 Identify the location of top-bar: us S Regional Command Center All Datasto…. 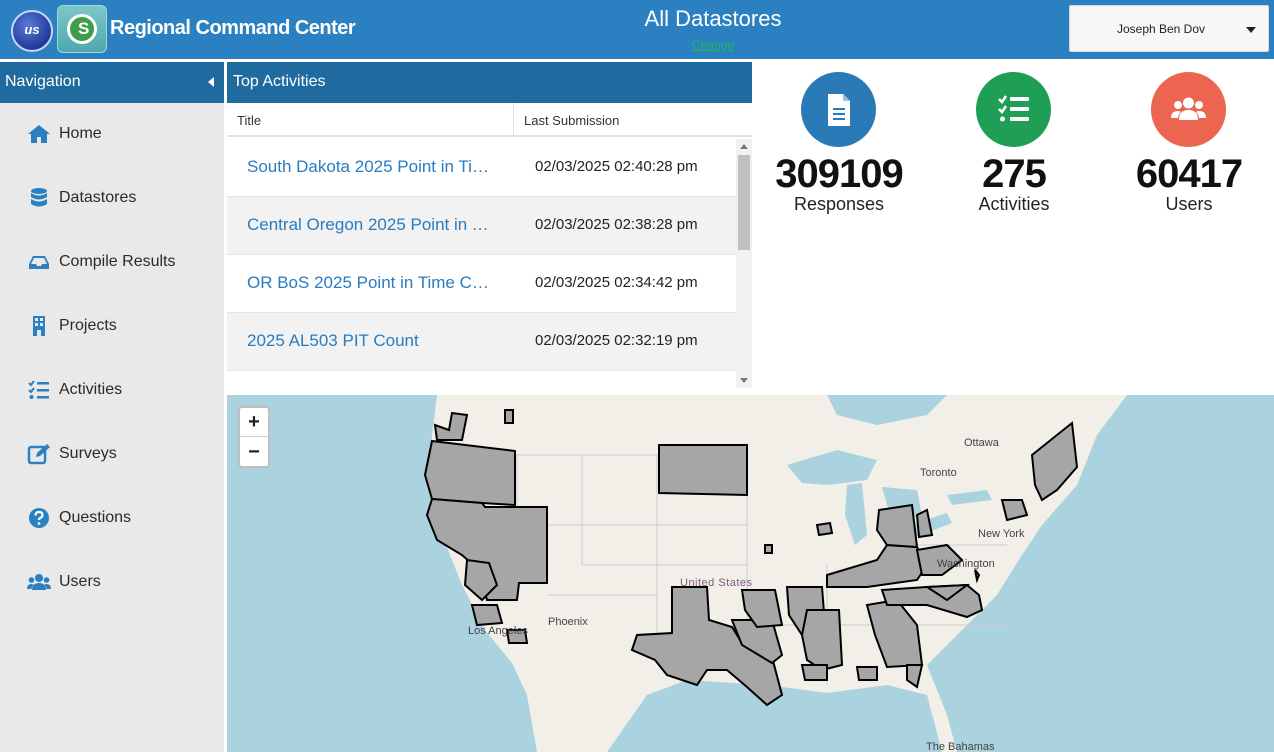
(637, 29).